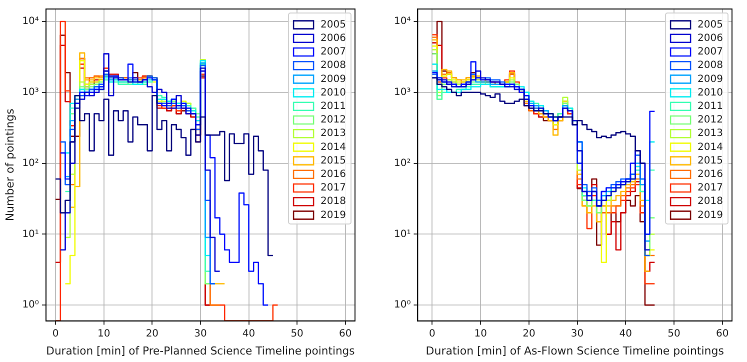 This screenshot has width=747, height=362. I want to click on x-axis-title: Duration [min] of As-Flown Science Timeline pointings, so click(575, 351).